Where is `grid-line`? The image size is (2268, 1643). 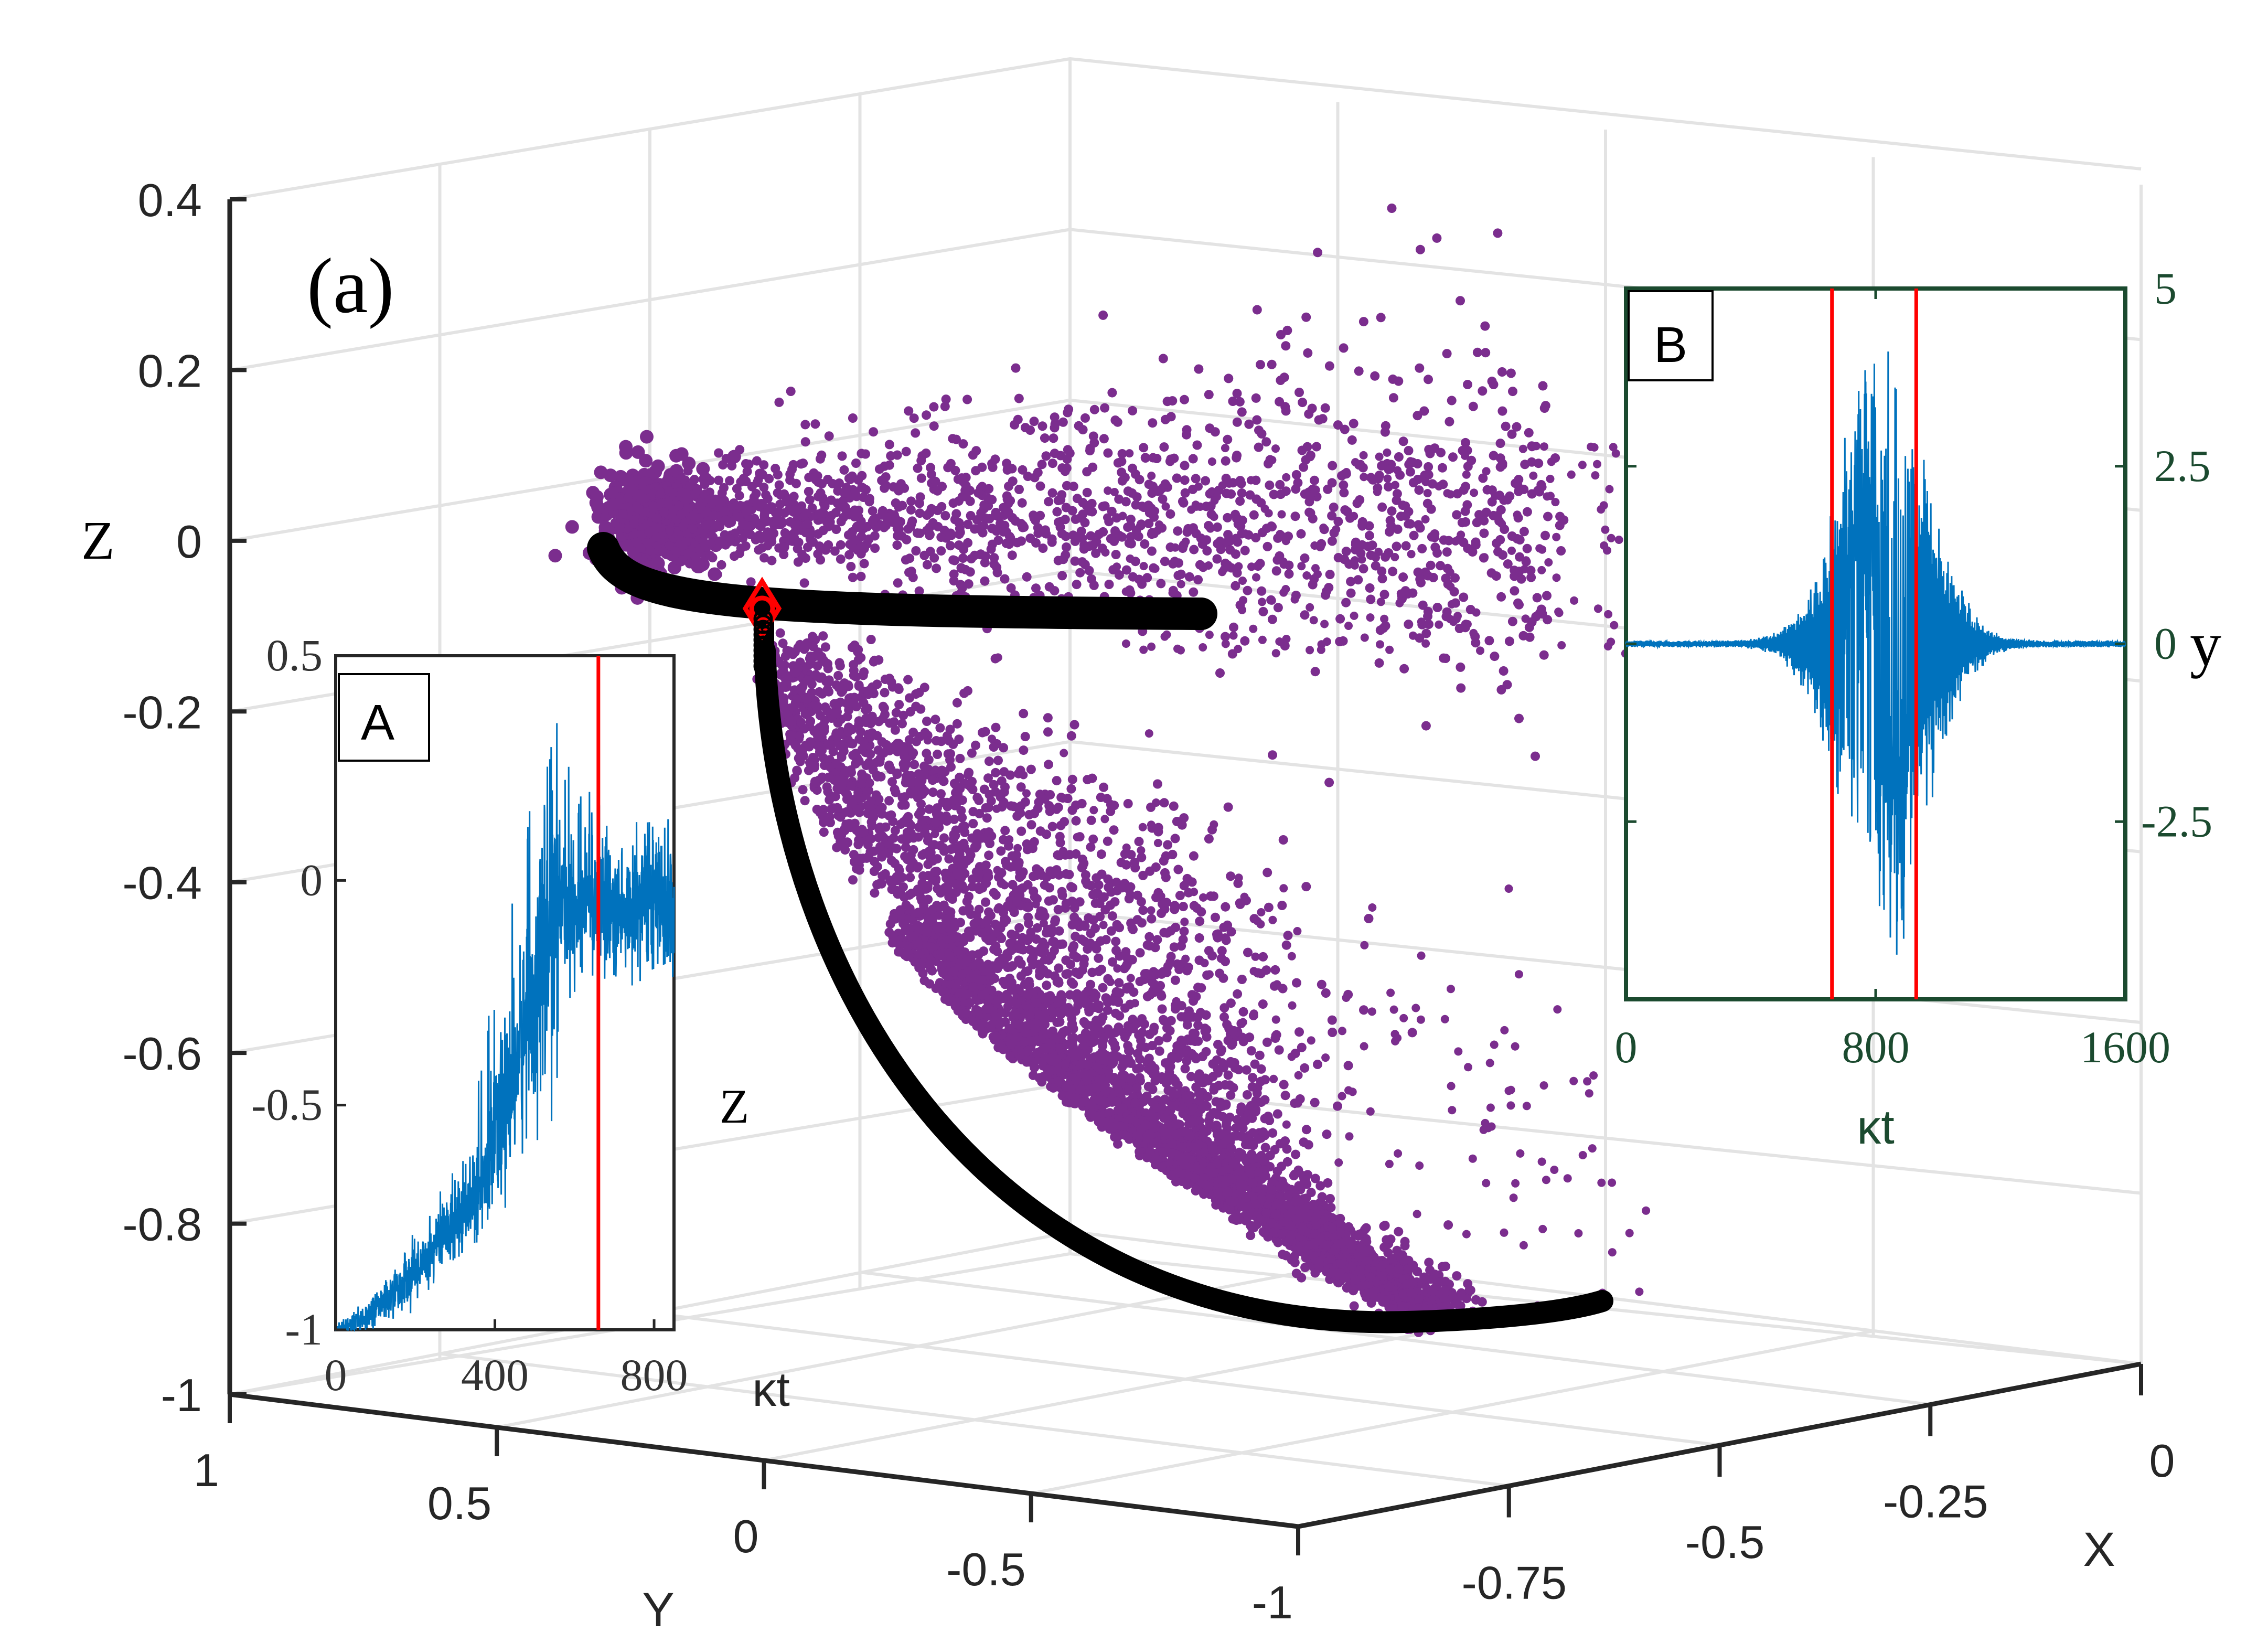 grid-line is located at coordinates (1186, 129).